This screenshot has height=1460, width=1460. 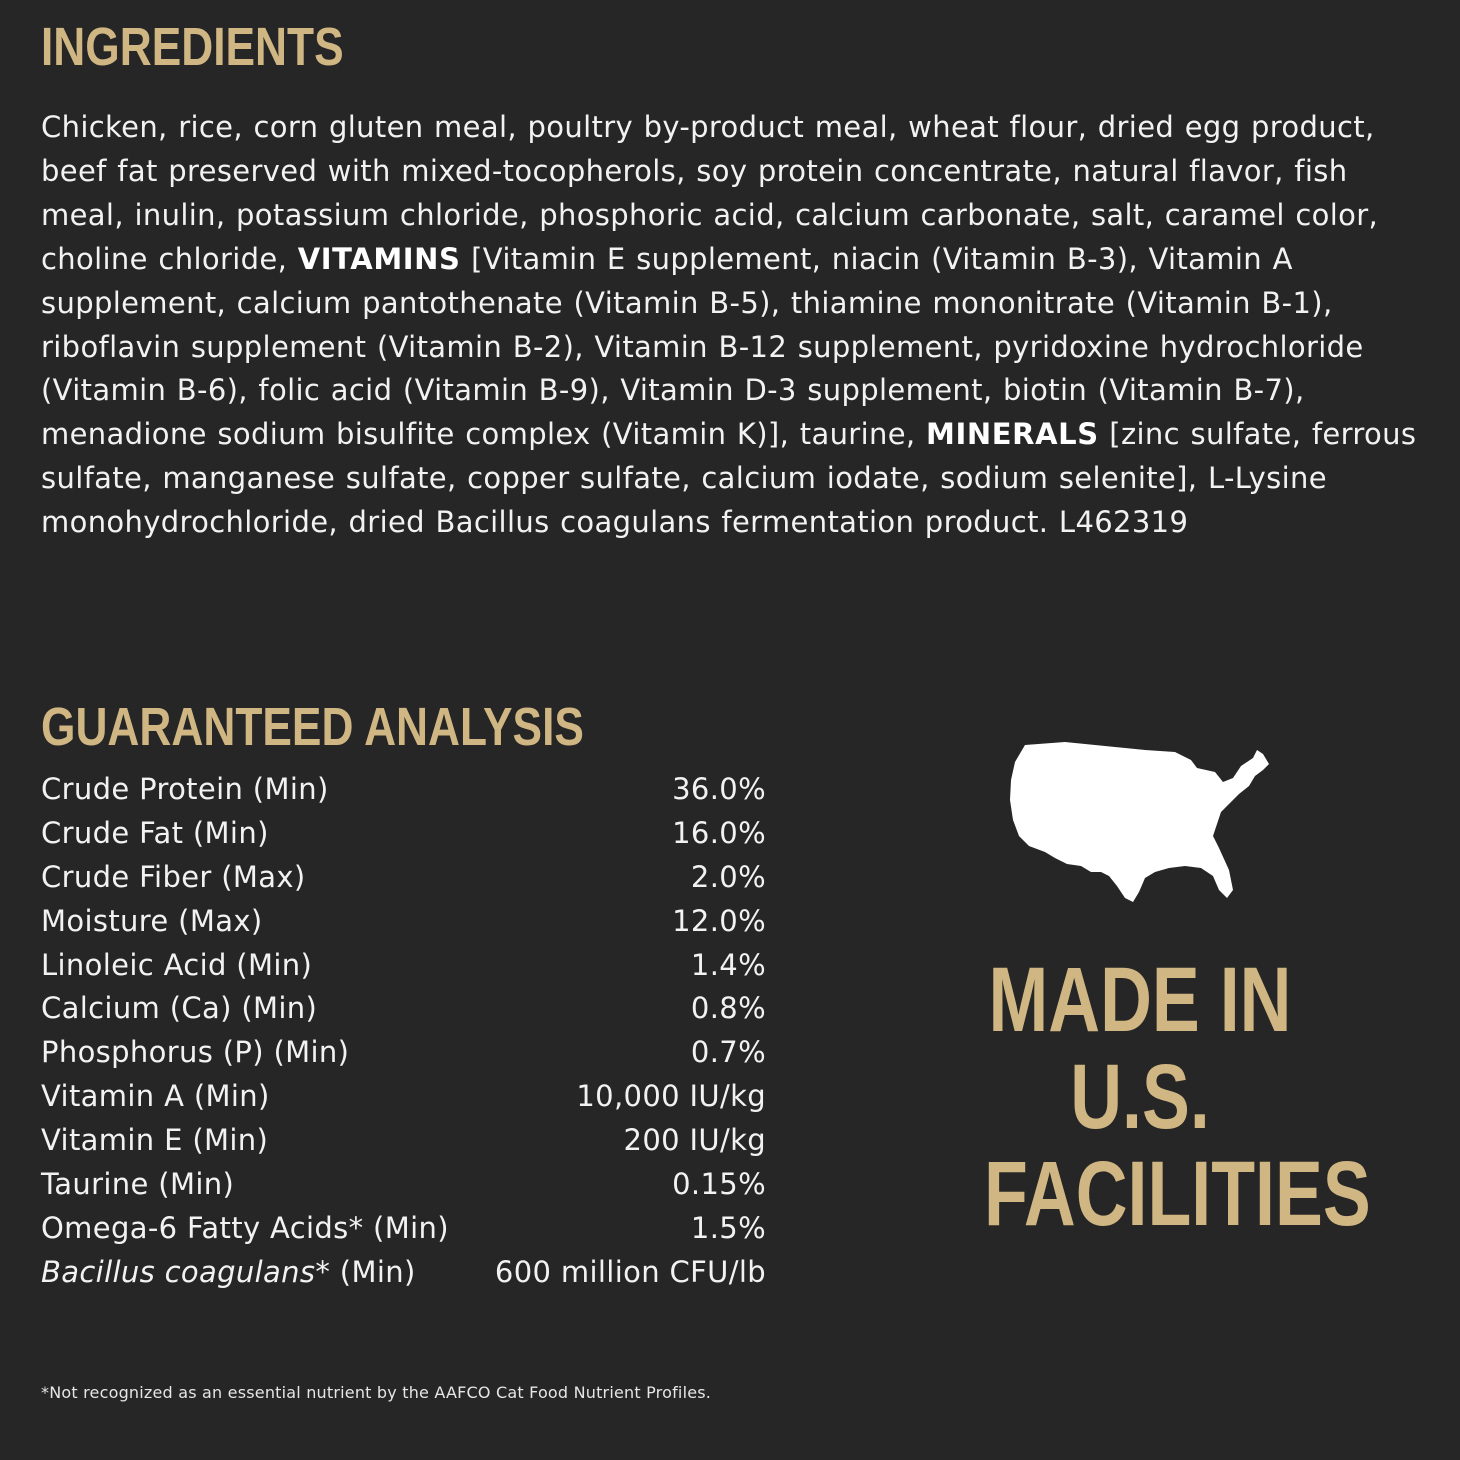 What do you see at coordinates (671, 1096) in the screenshot?
I see `nutrient-value: 10,000 IU/kg` at bounding box center [671, 1096].